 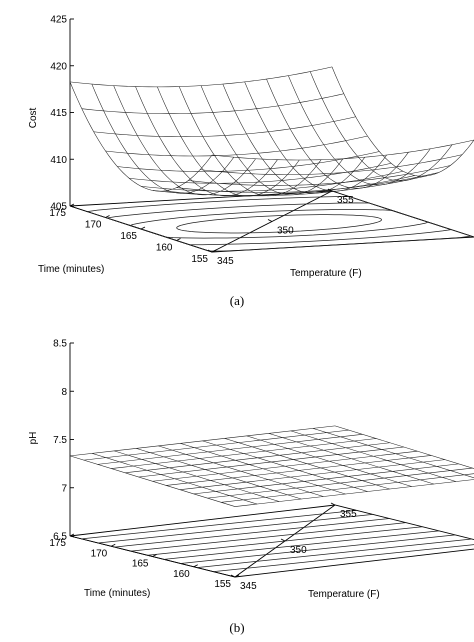 What do you see at coordinates (236, 627) in the screenshot?
I see `panel-b-caption: (b)` at bounding box center [236, 627].